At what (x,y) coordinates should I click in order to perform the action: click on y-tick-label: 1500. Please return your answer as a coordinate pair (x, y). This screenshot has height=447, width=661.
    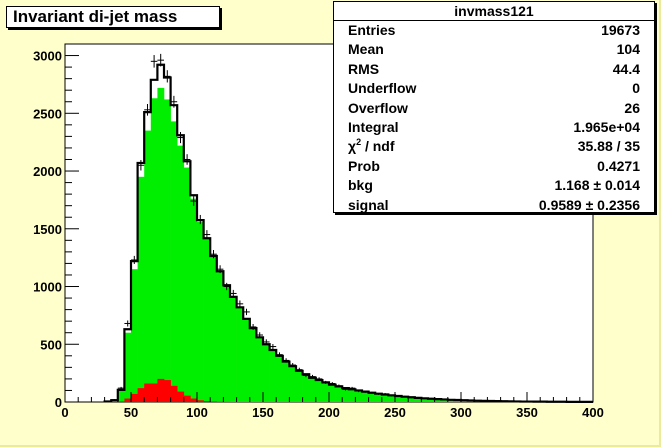
    Looking at the image, I should click on (47, 229).